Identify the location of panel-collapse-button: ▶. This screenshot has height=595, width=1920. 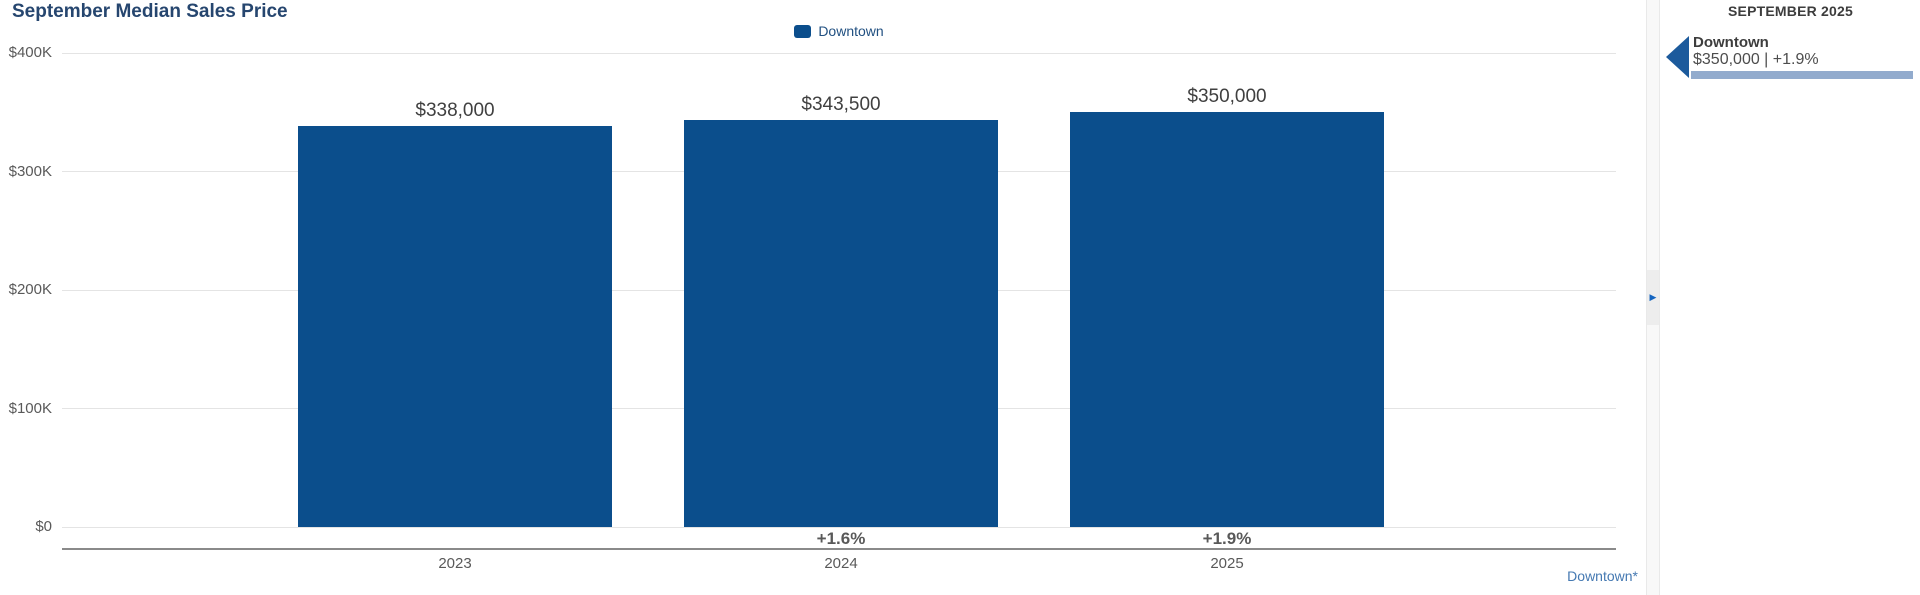
(1653, 297).